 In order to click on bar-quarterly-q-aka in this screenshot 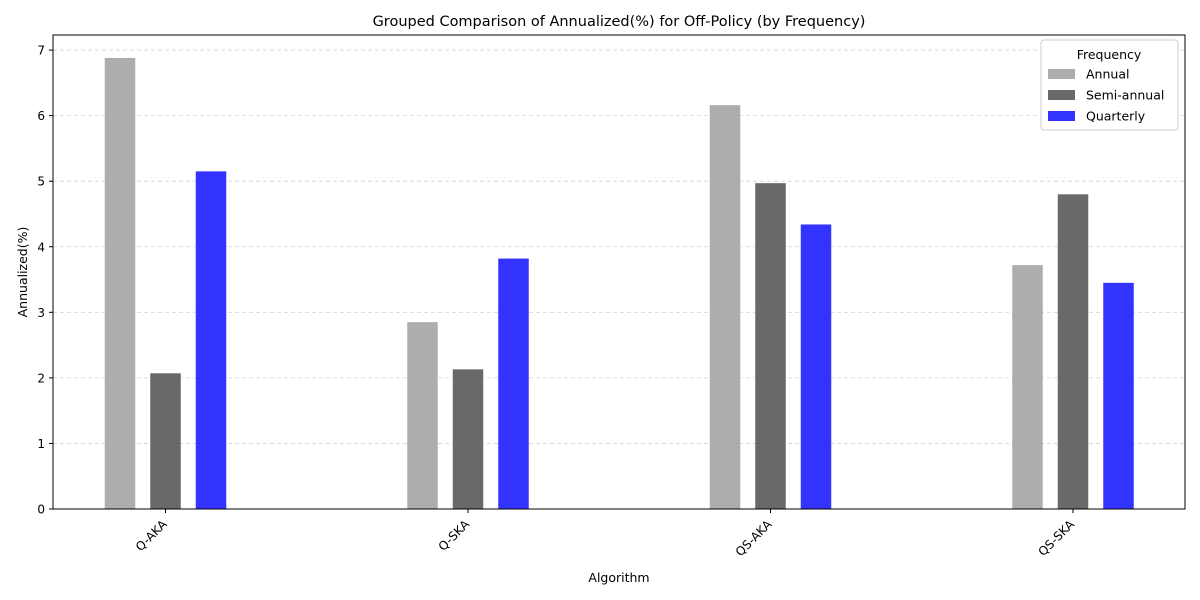, I will do `click(211, 340)`.